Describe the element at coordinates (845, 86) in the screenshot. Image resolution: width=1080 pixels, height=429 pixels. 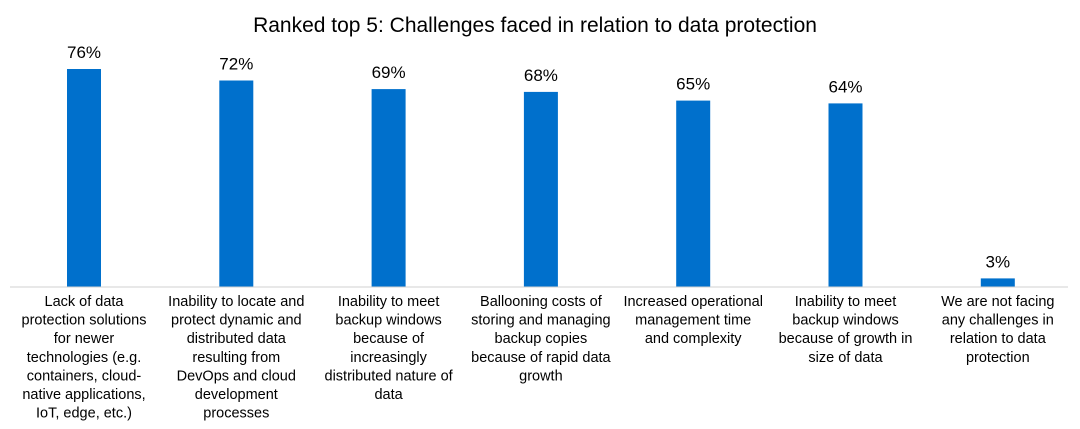
I see `value-label-6: 64%` at that location.